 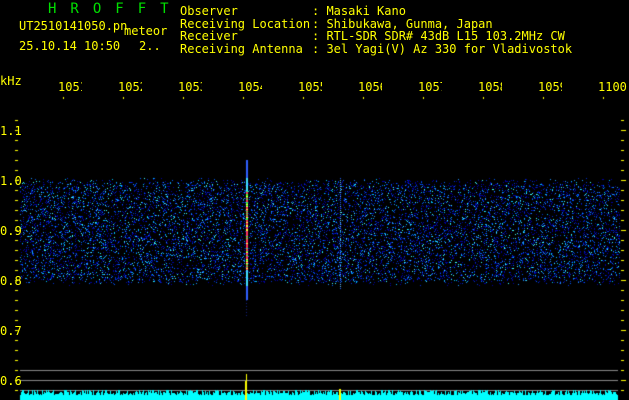 I want to click on freq-label: 1053, so click(x=190, y=87).